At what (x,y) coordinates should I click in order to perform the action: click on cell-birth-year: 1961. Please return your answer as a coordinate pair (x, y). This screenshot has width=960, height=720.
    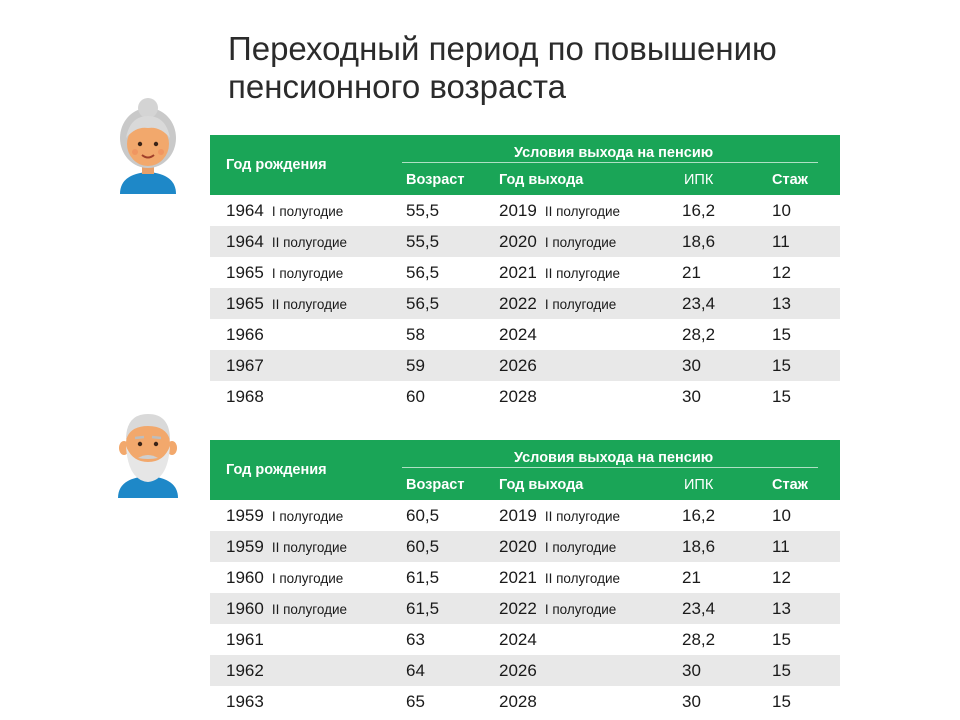
    Looking at the image, I should click on (249, 640).